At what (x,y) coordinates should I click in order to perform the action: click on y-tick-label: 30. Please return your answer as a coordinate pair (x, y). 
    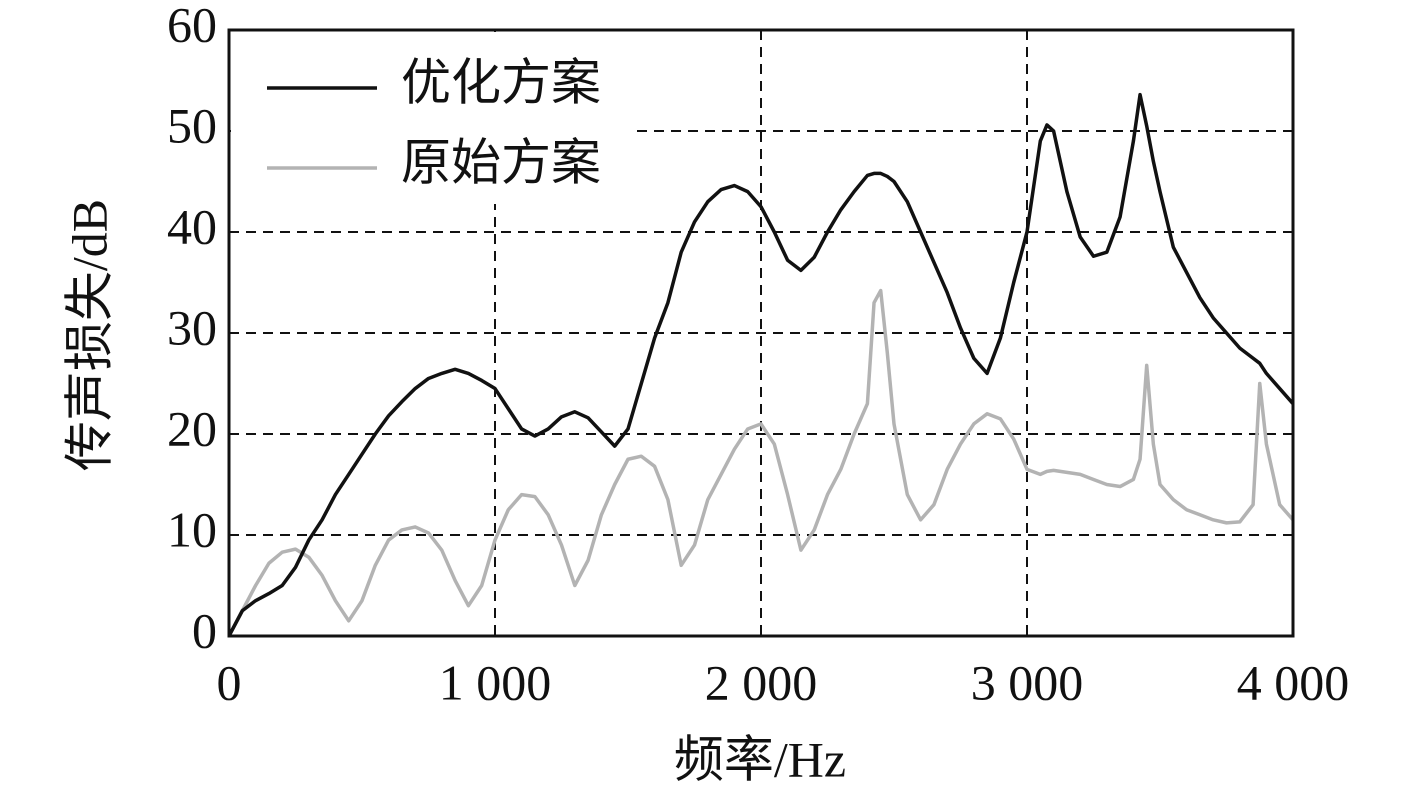
    Looking at the image, I should click on (192, 327).